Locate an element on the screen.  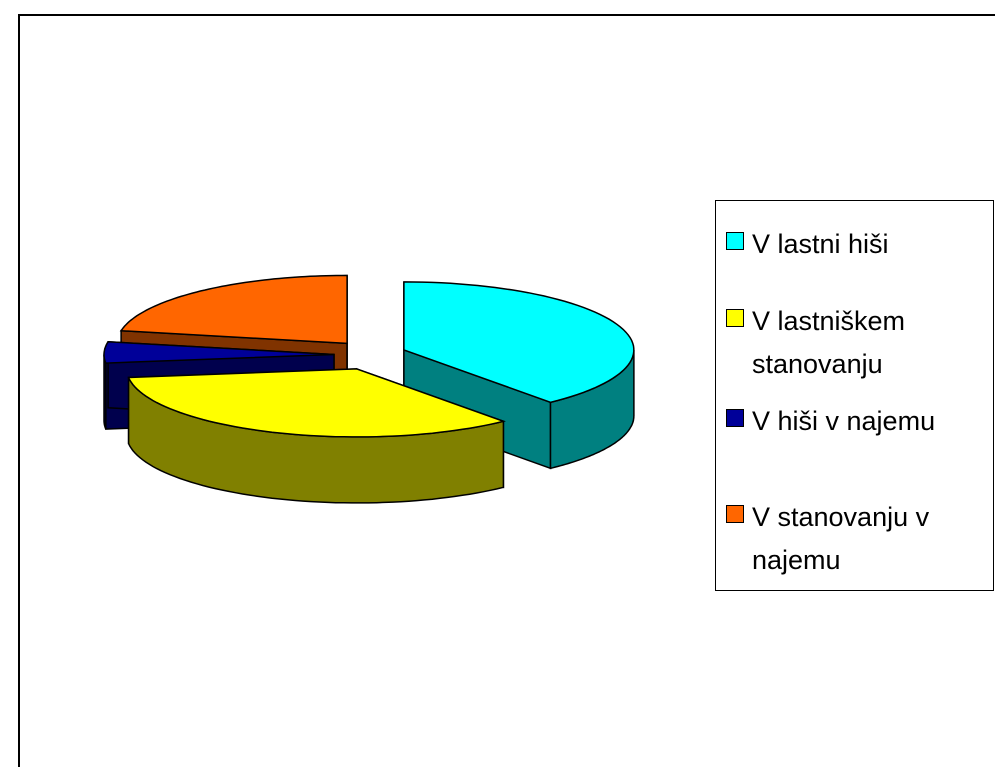
legend-entry: V lastniškem stanovanju is located at coordinates (859, 343).